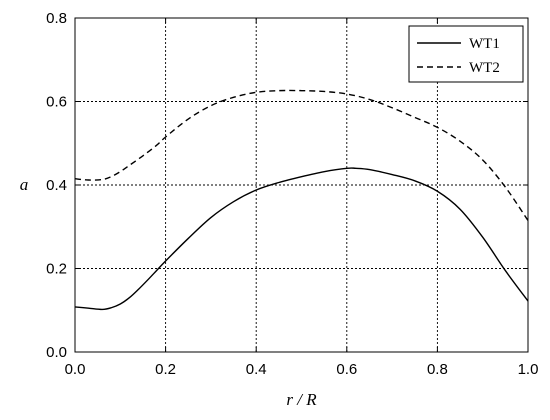 Image resolution: width=550 pixels, height=420 pixels. Describe the element at coordinates (56, 185) in the screenshot. I see `y-tick-label: 0.4` at that location.